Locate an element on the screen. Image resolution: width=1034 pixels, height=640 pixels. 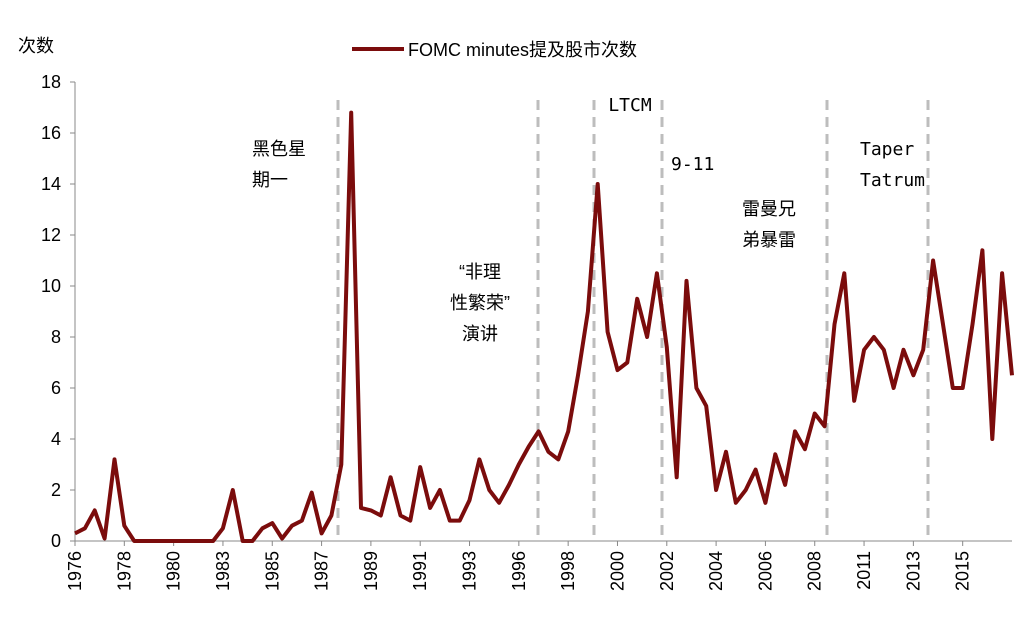
y-tick-label: 4 is located at coordinates (56, 439).